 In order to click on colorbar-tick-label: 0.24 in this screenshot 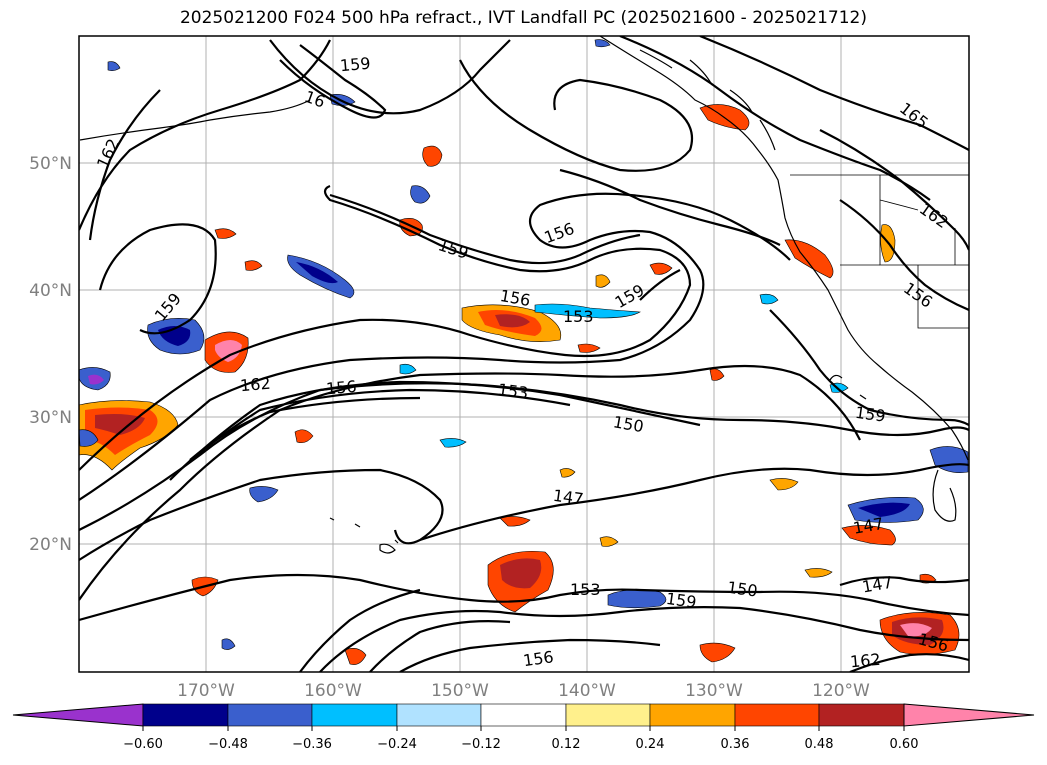, I will do `click(650, 744)`.